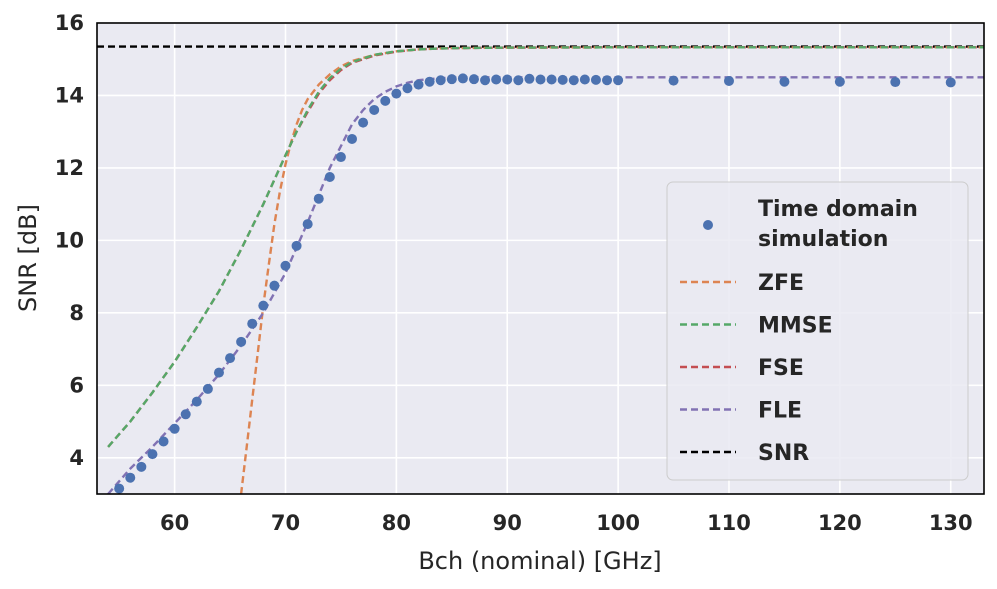 The image size is (997, 589). I want to click on x-tick-label-60: 60, so click(174, 523).